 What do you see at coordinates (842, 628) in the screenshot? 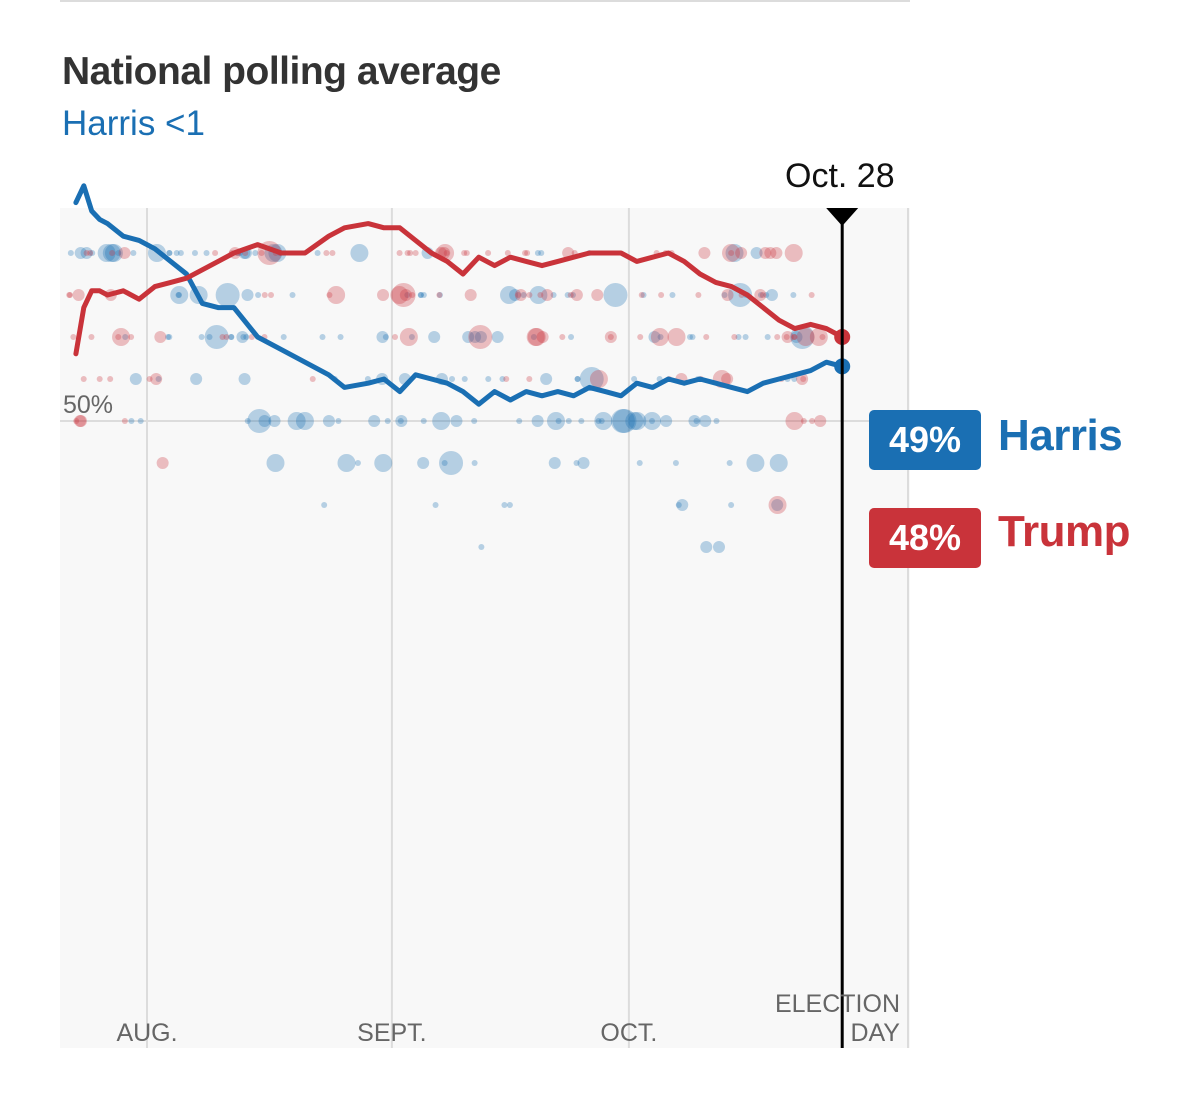
I see `current-date-marker` at bounding box center [842, 628].